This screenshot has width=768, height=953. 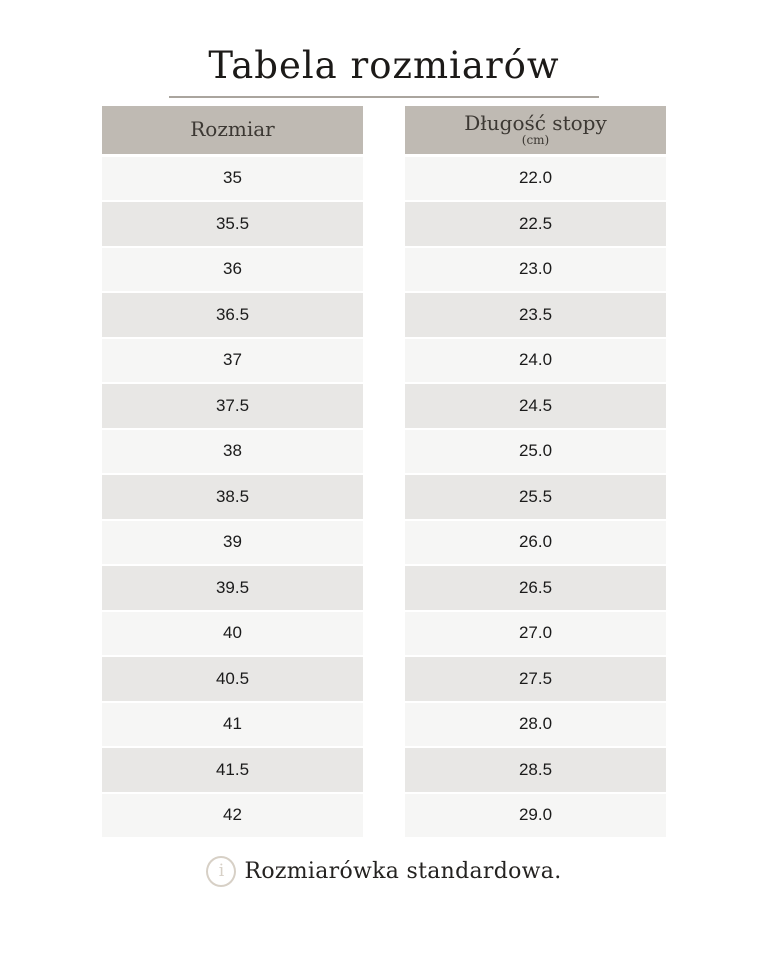 I want to click on title-divider, so click(x=384, y=96).